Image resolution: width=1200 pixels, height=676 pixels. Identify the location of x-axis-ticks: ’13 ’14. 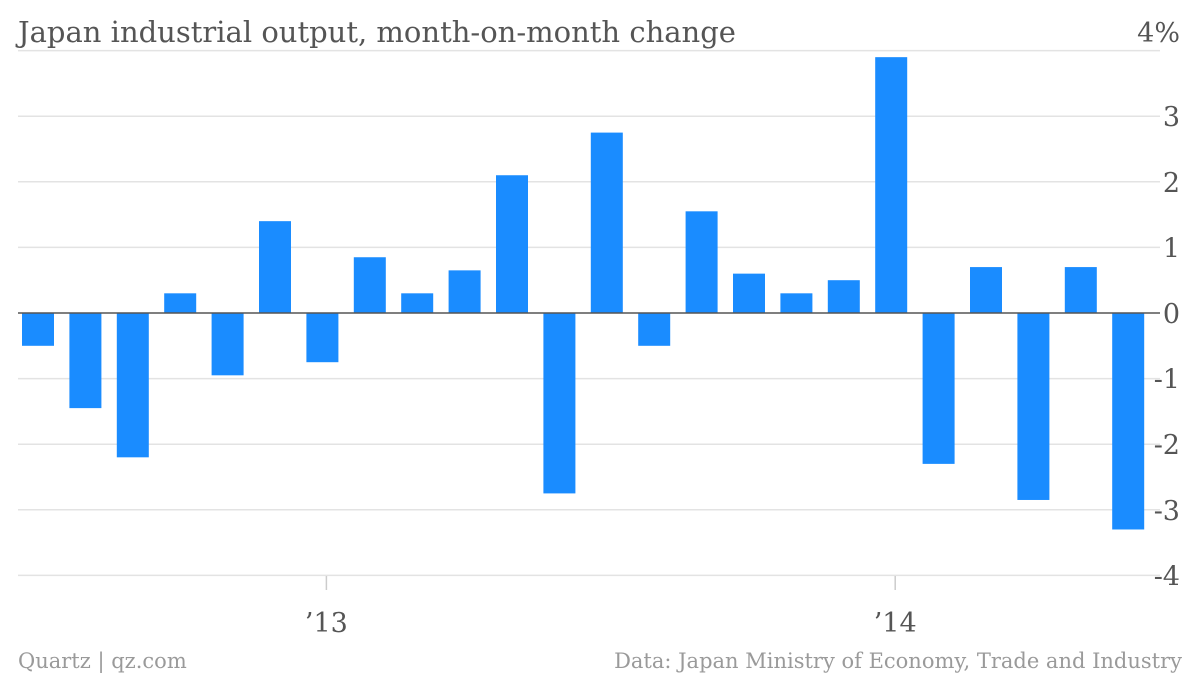
(611, 607).